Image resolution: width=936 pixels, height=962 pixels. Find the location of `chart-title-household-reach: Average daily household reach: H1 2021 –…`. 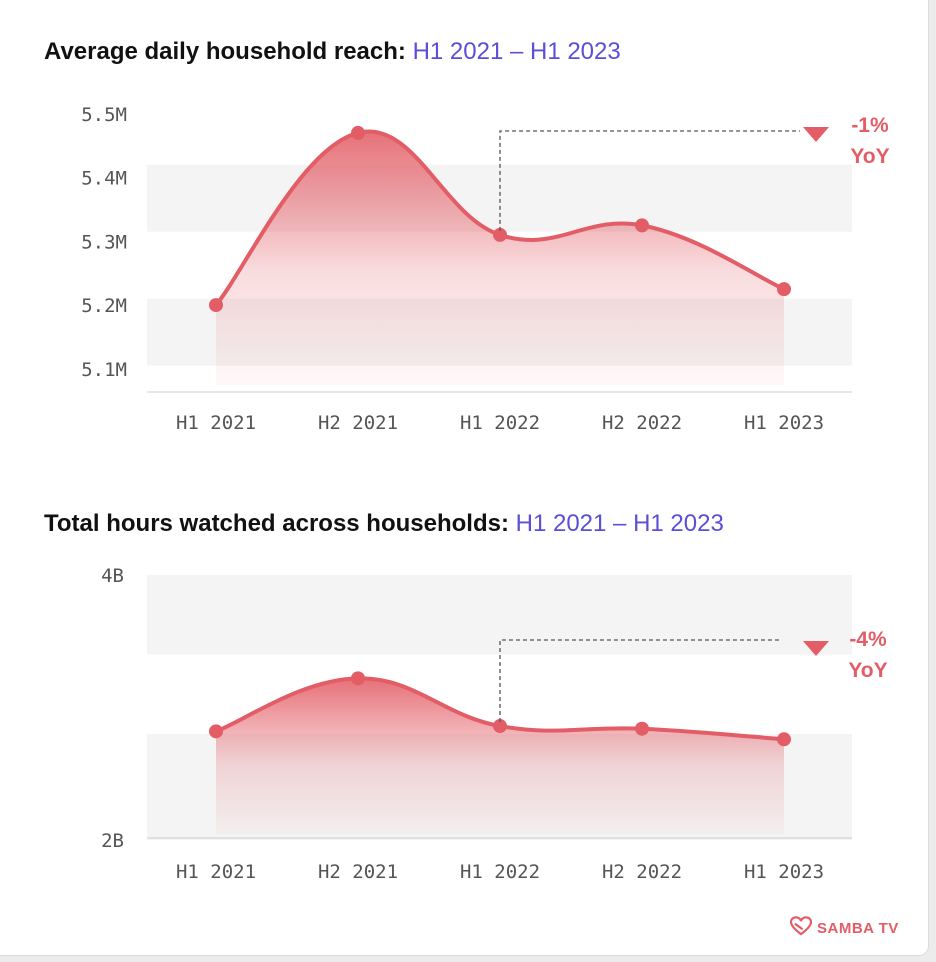

chart-title-household-reach: Average daily household reach: H1 2021 –… is located at coordinates (332, 52).